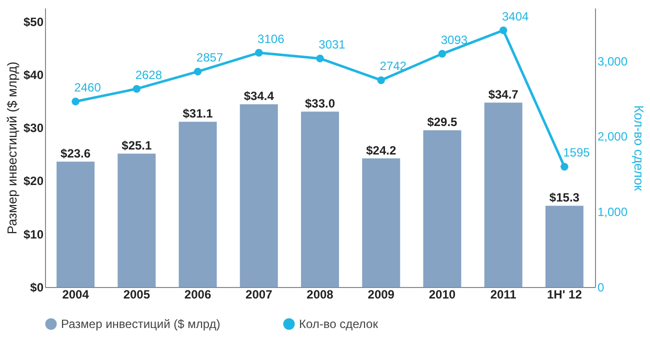 This screenshot has height=337, width=650. What do you see at coordinates (33, 234) in the screenshot?
I see `y-tick-label: $10` at bounding box center [33, 234].